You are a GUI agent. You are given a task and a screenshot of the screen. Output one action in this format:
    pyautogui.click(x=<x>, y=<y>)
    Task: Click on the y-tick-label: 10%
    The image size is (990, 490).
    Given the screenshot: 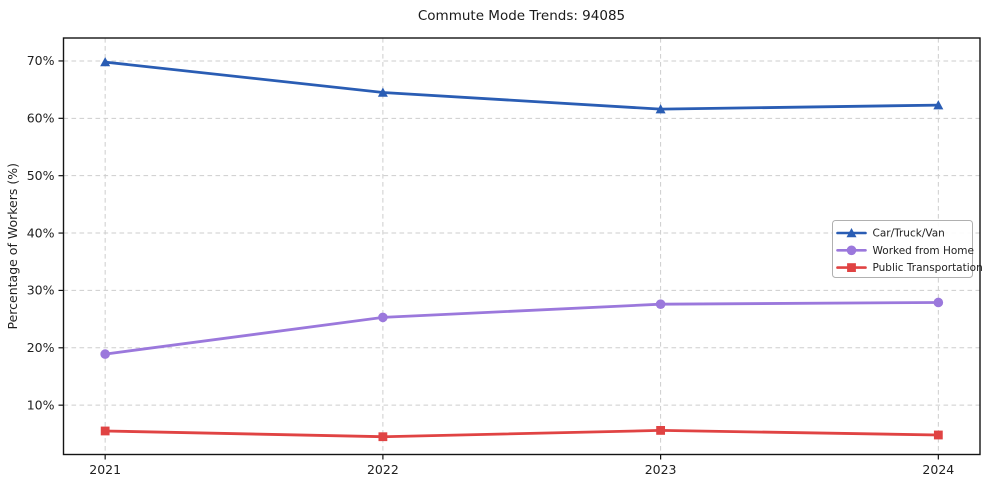 What is the action you would take?
    pyautogui.click(x=41, y=404)
    